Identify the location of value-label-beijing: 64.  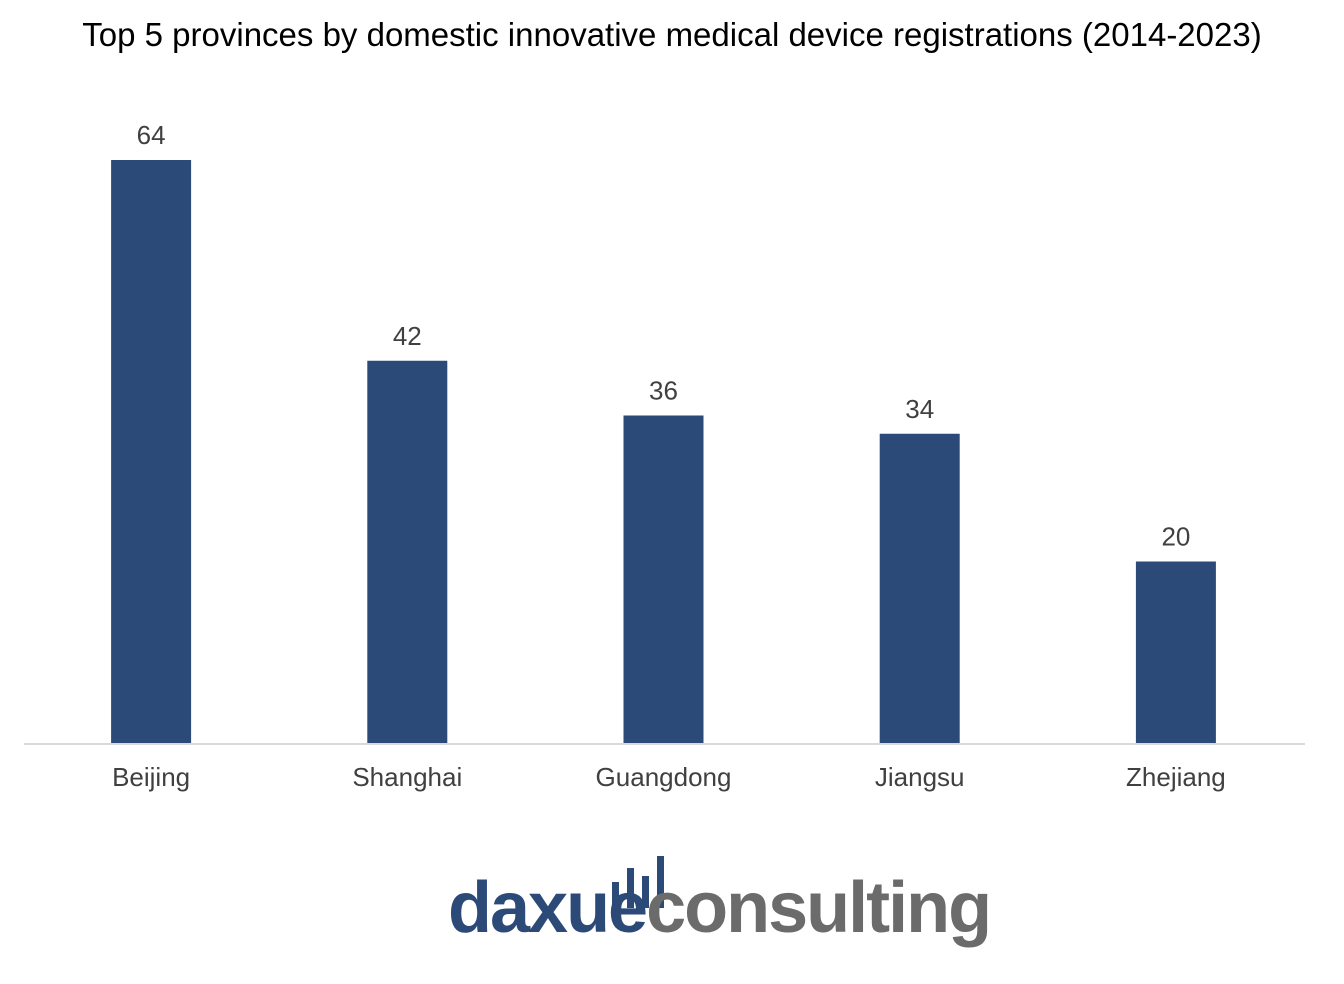
(151, 135).